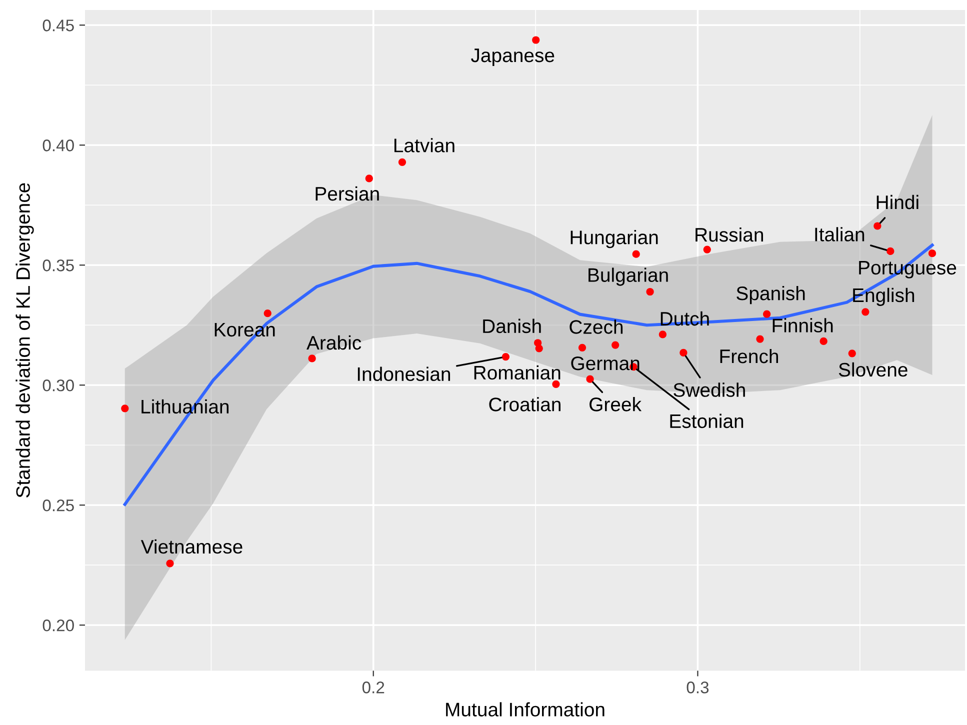 This screenshot has width=967, height=725. I want to click on x-tick-label: 0.2, so click(373, 688).